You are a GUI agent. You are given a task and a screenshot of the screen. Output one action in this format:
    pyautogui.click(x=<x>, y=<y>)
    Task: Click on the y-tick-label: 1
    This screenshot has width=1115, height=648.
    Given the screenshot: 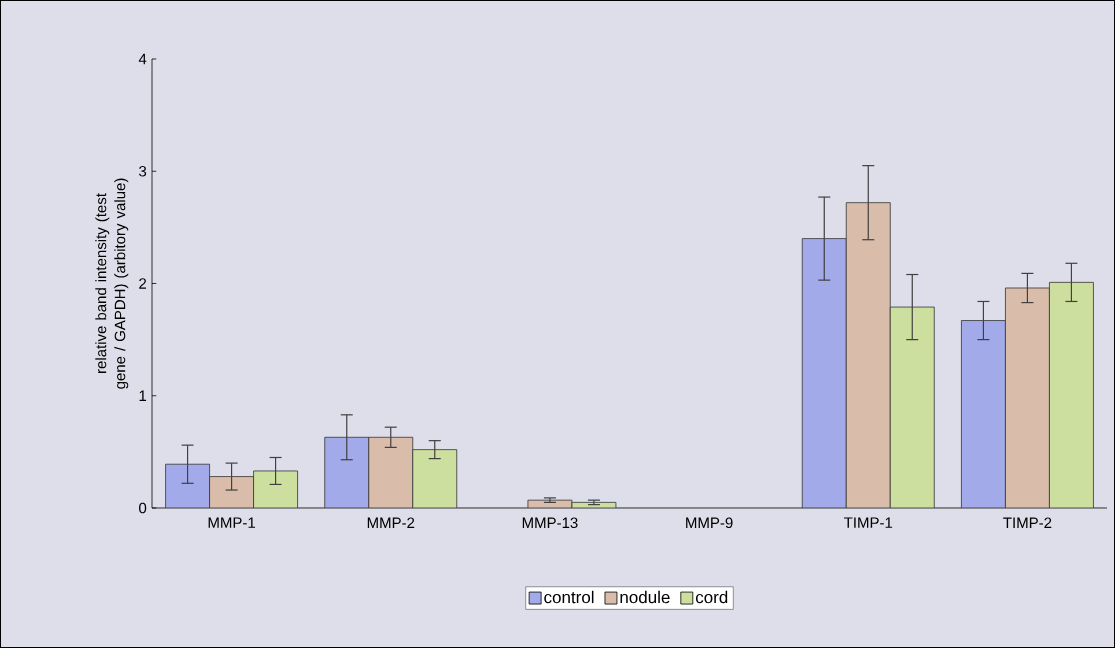 What is the action you would take?
    pyautogui.click(x=143, y=395)
    